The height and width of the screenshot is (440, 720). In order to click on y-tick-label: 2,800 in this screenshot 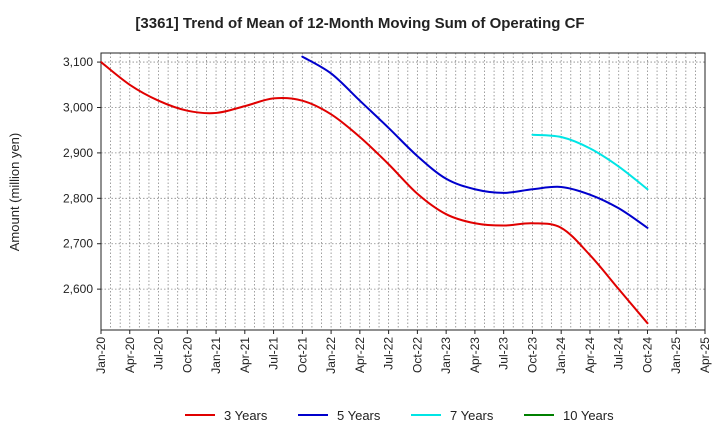, I will do `click(78, 198)`.